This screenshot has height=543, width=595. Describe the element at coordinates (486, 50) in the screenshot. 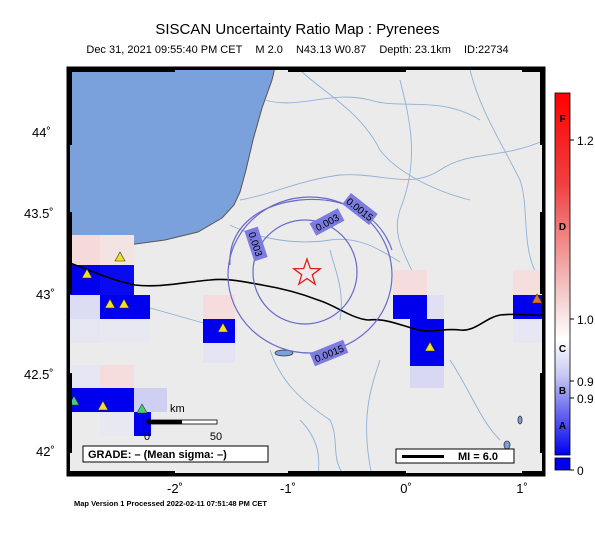

I see `event-id: ID:22734` at that location.